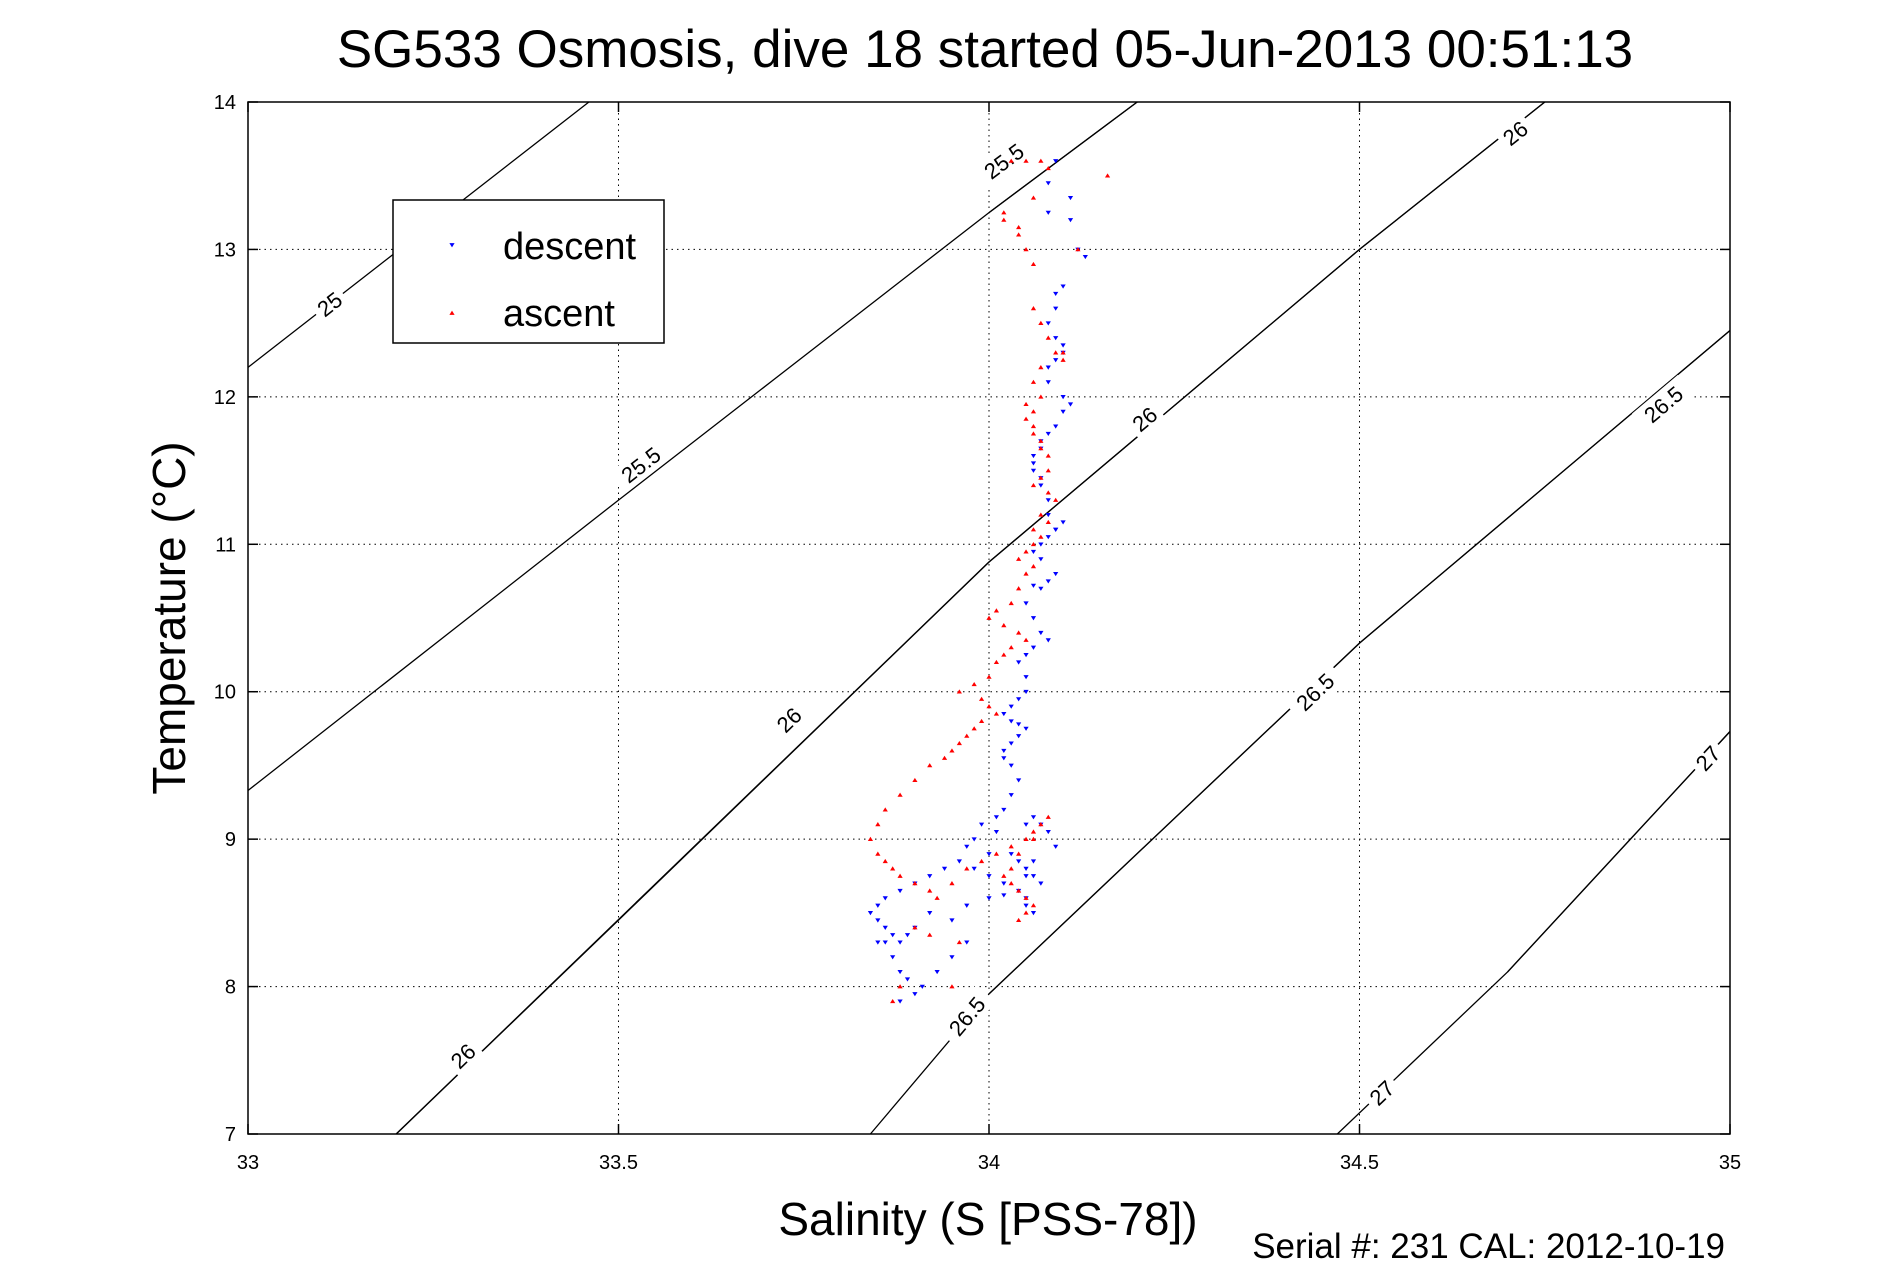 The image size is (1891, 1262). I want to click on y-tick-label: 12, so click(225, 398).